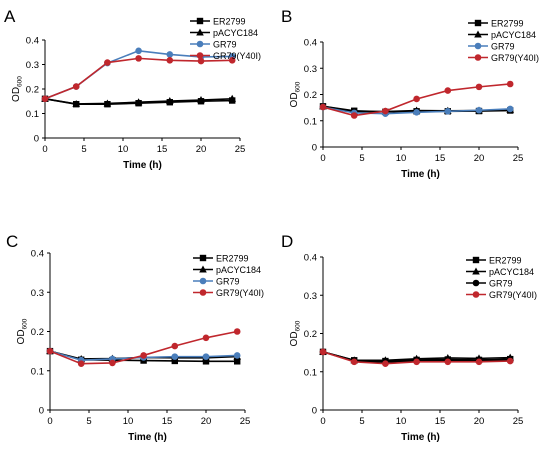  Describe the element at coordinates (287, 241) in the screenshot. I see `panel-letter: D` at that location.